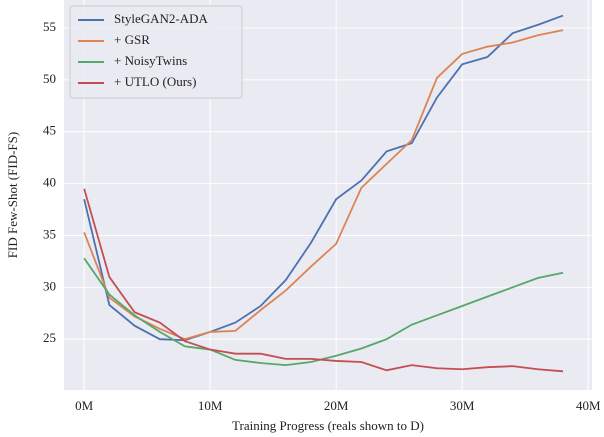 This screenshot has width=604, height=437. What do you see at coordinates (132, 39) in the screenshot?
I see `legend-label: + GSR` at bounding box center [132, 39].